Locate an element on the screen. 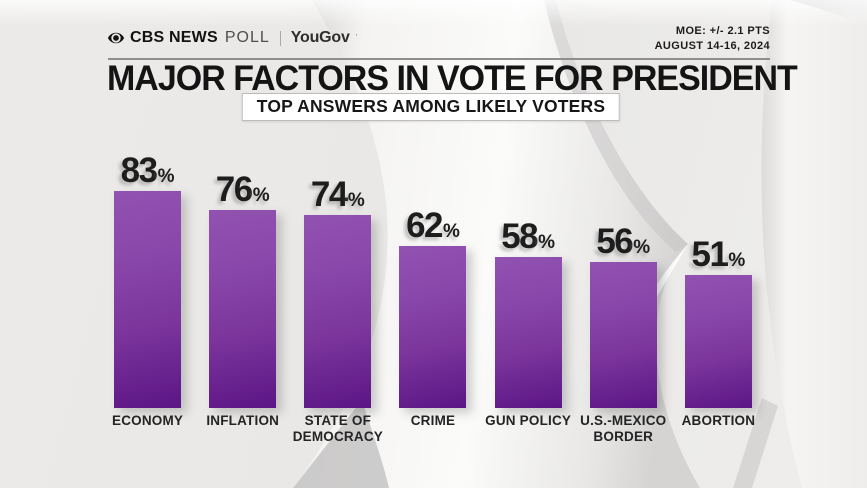 The width and height of the screenshot is (867, 488). category-label-abortion: ABORTION is located at coordinates (718, 420).